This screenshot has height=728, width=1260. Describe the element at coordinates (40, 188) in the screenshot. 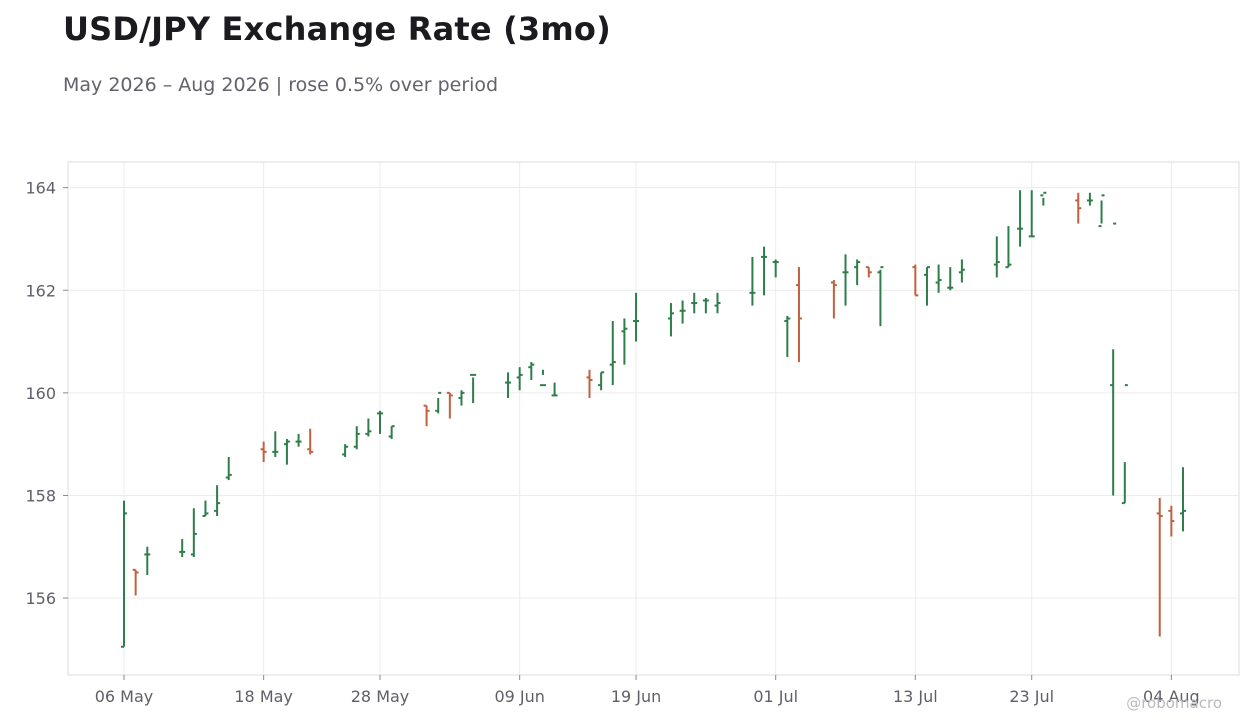

I see `y-tick-label: 164` at that location.